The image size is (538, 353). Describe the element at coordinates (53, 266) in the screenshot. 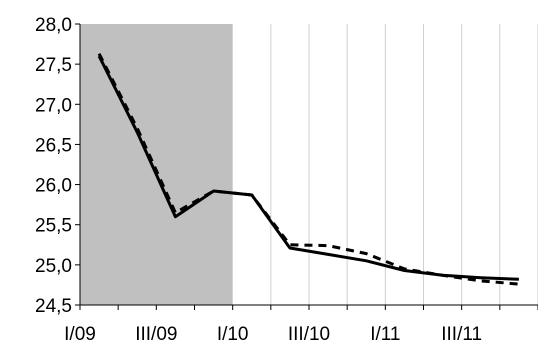

I see `y-tick-label: 25,0` at that location.